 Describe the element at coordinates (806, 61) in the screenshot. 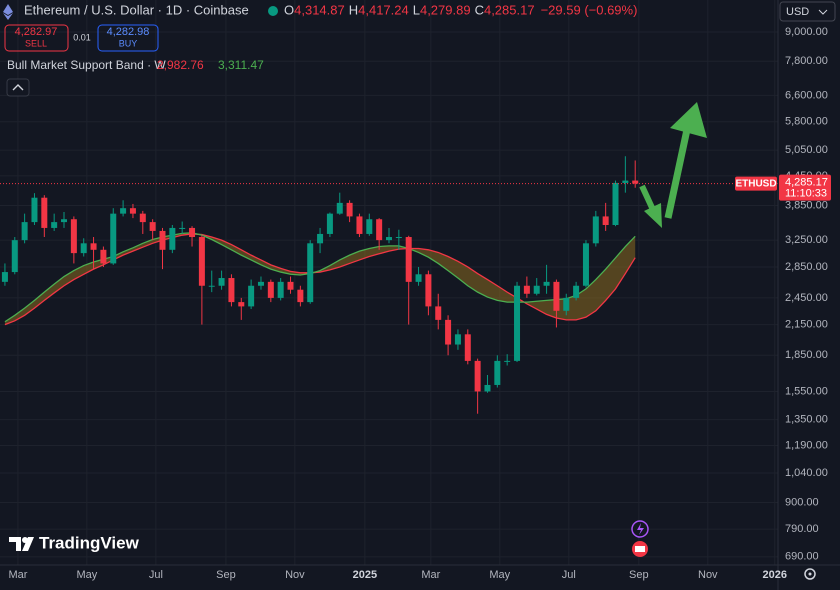

I see `y-tick-label: 7,800.00` at that location.